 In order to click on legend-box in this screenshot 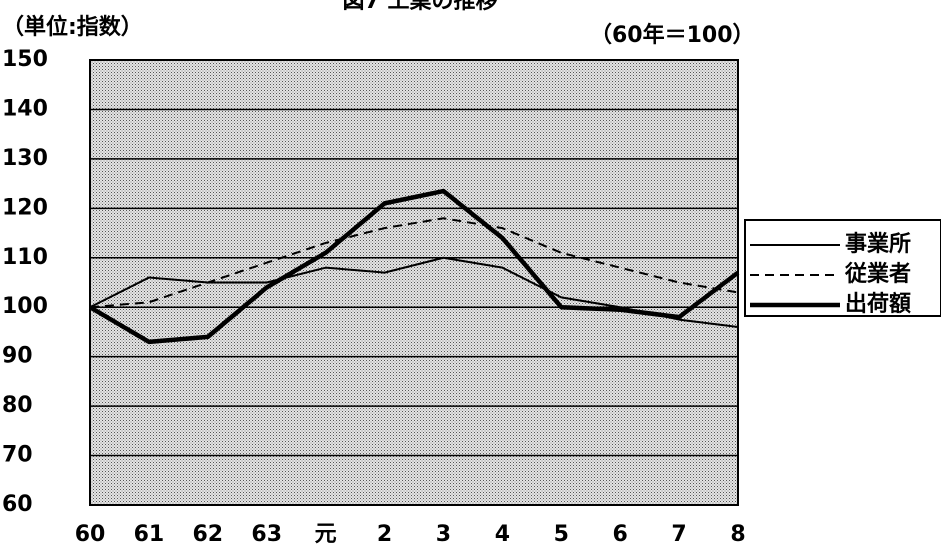, I will do `click(842, 268)`.